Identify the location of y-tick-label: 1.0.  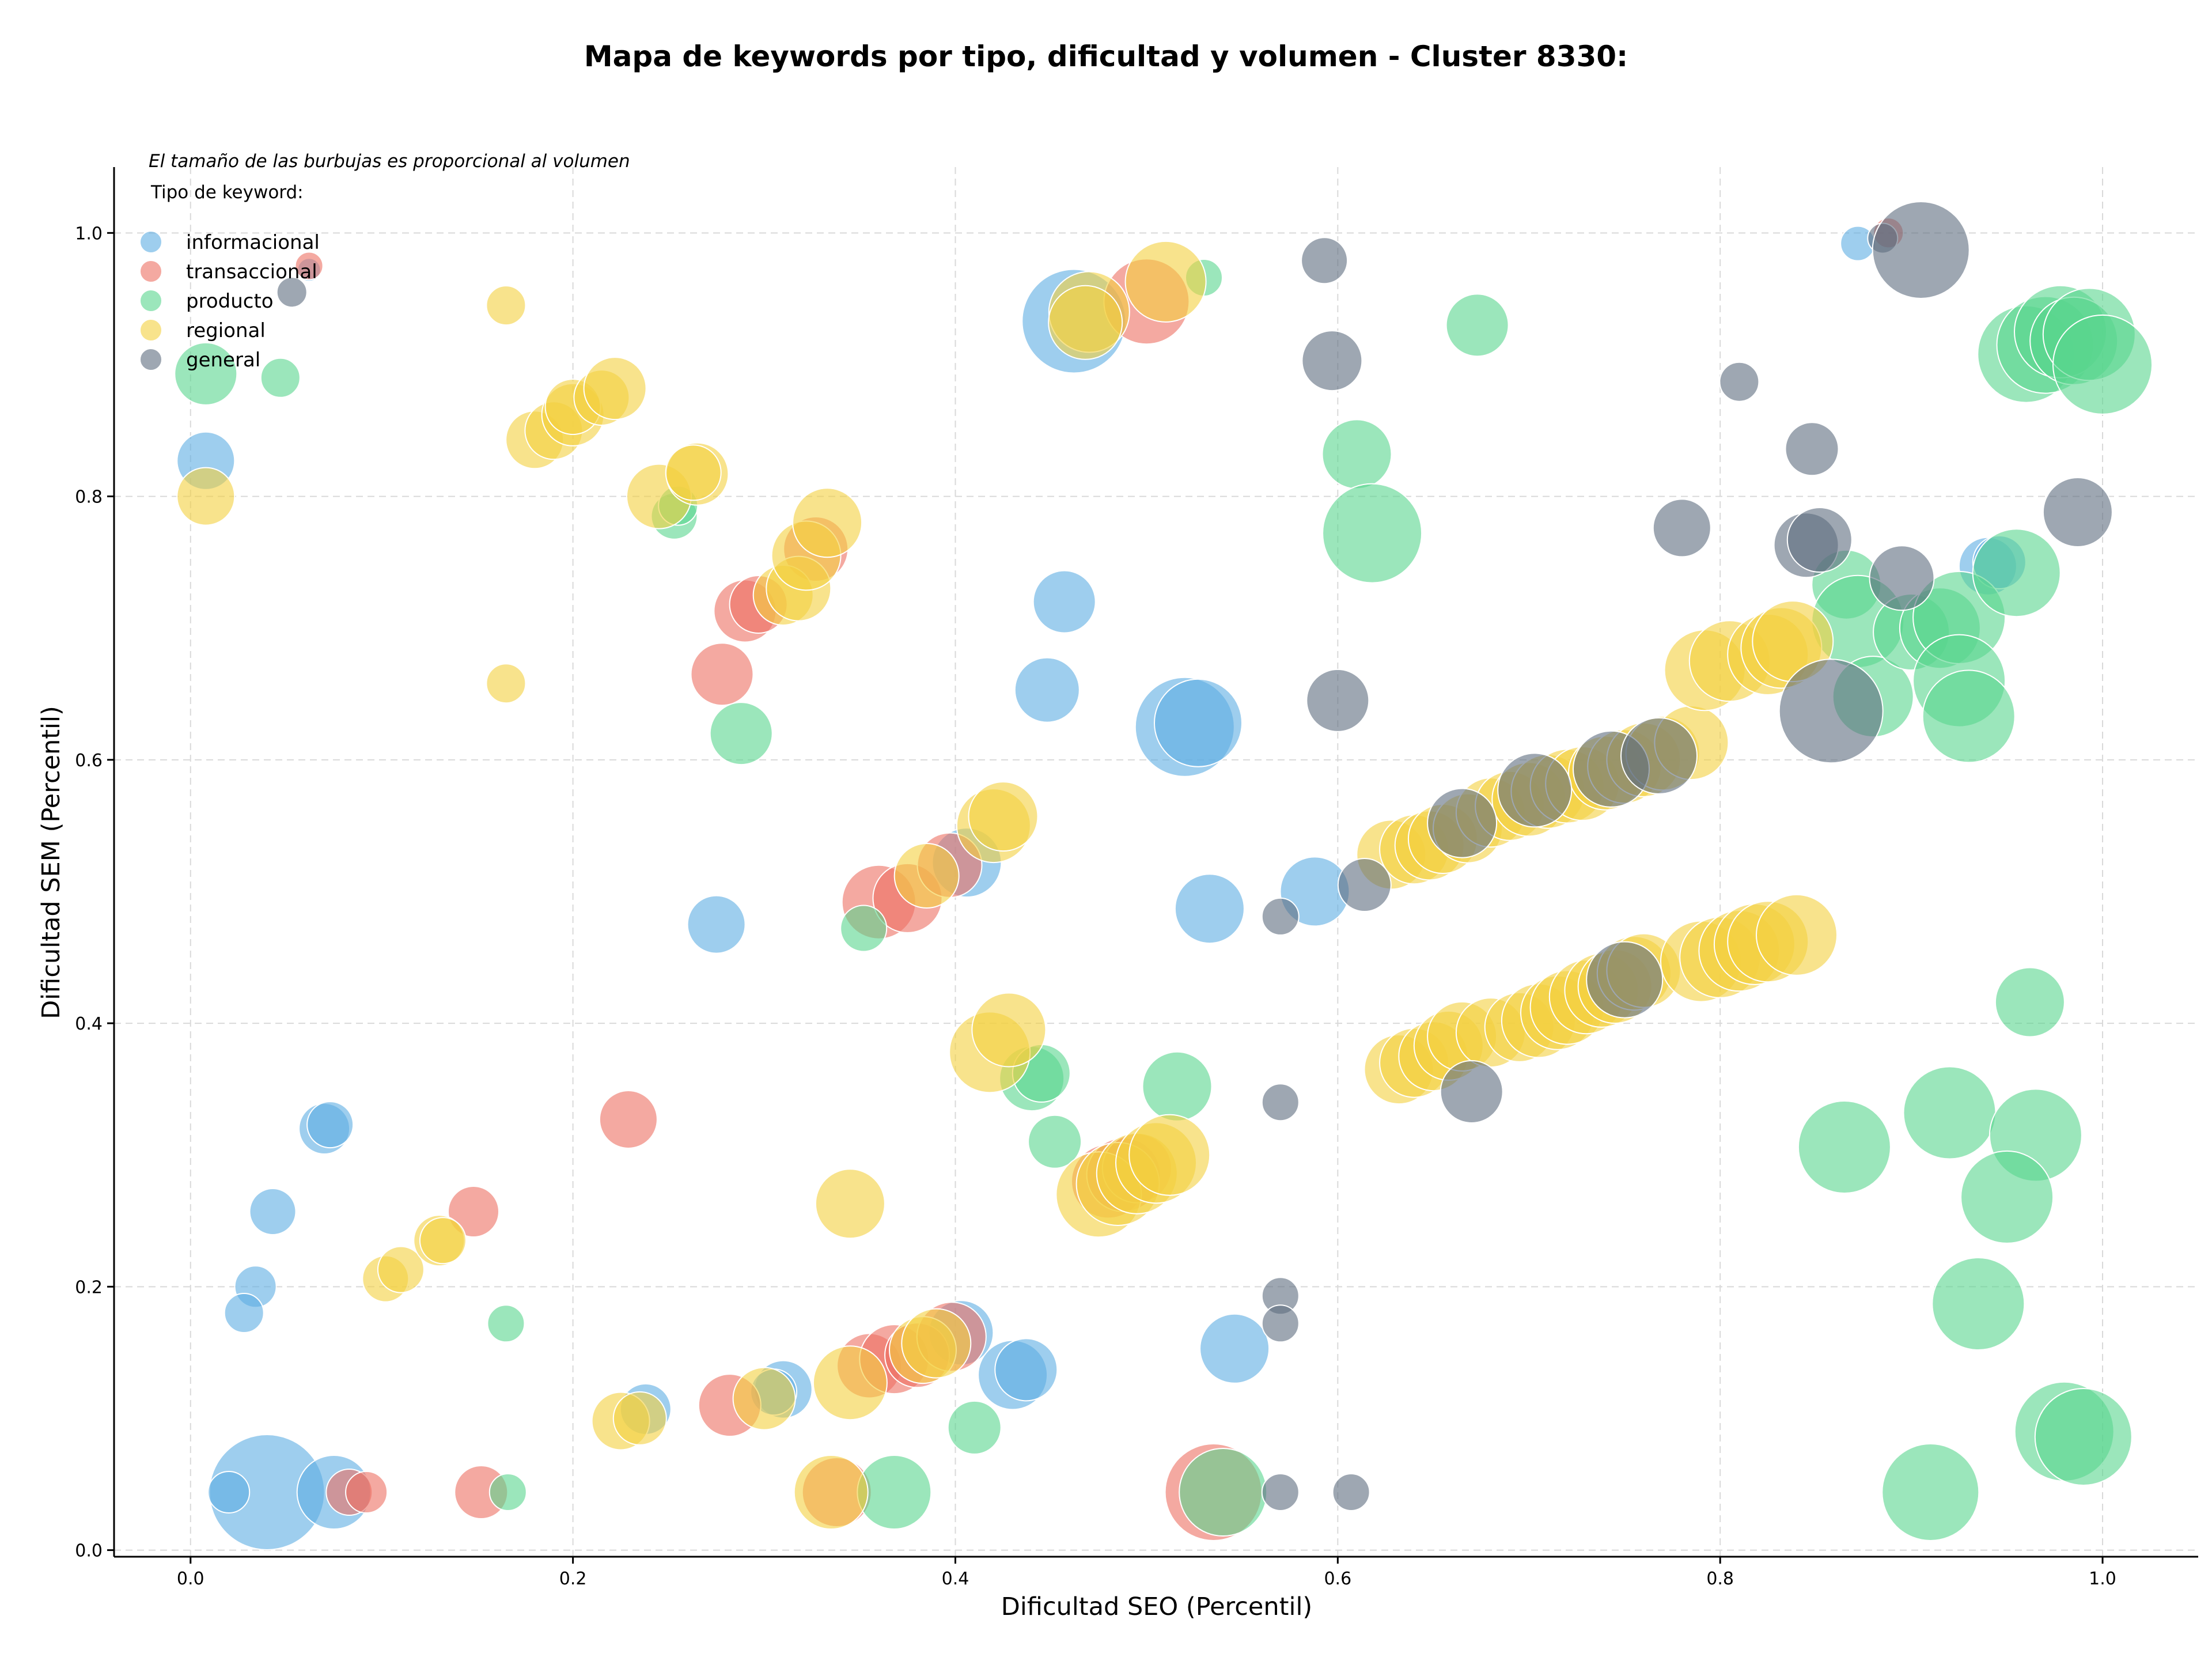
(89, 234).